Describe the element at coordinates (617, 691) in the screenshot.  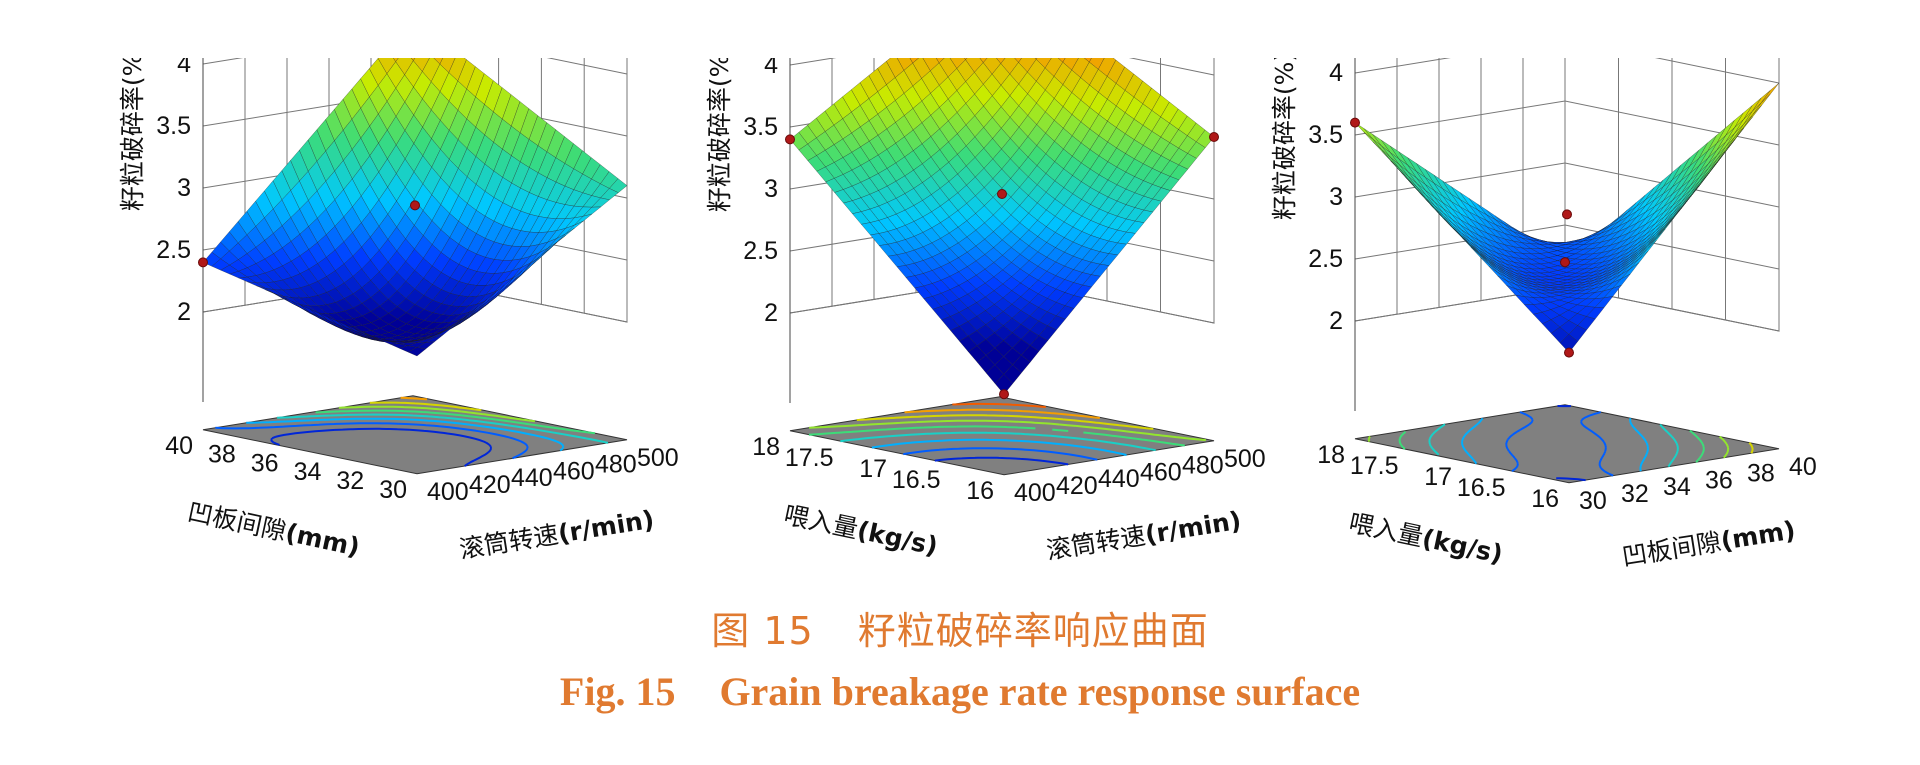
I see `caption-en-label: Fig. 15` at that location.